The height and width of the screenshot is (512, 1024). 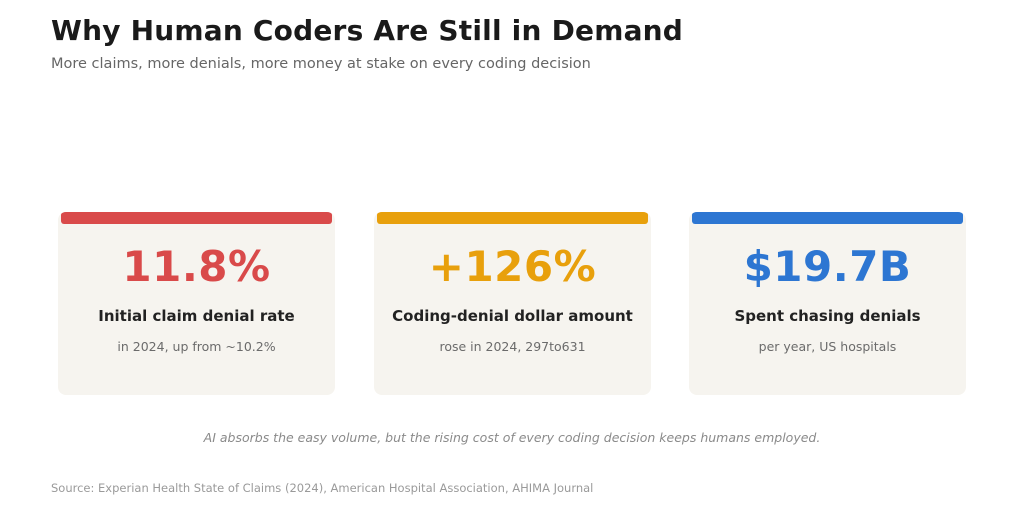 I want to click on stat-label: Spent chasing denials, so click(x=827, y=316).